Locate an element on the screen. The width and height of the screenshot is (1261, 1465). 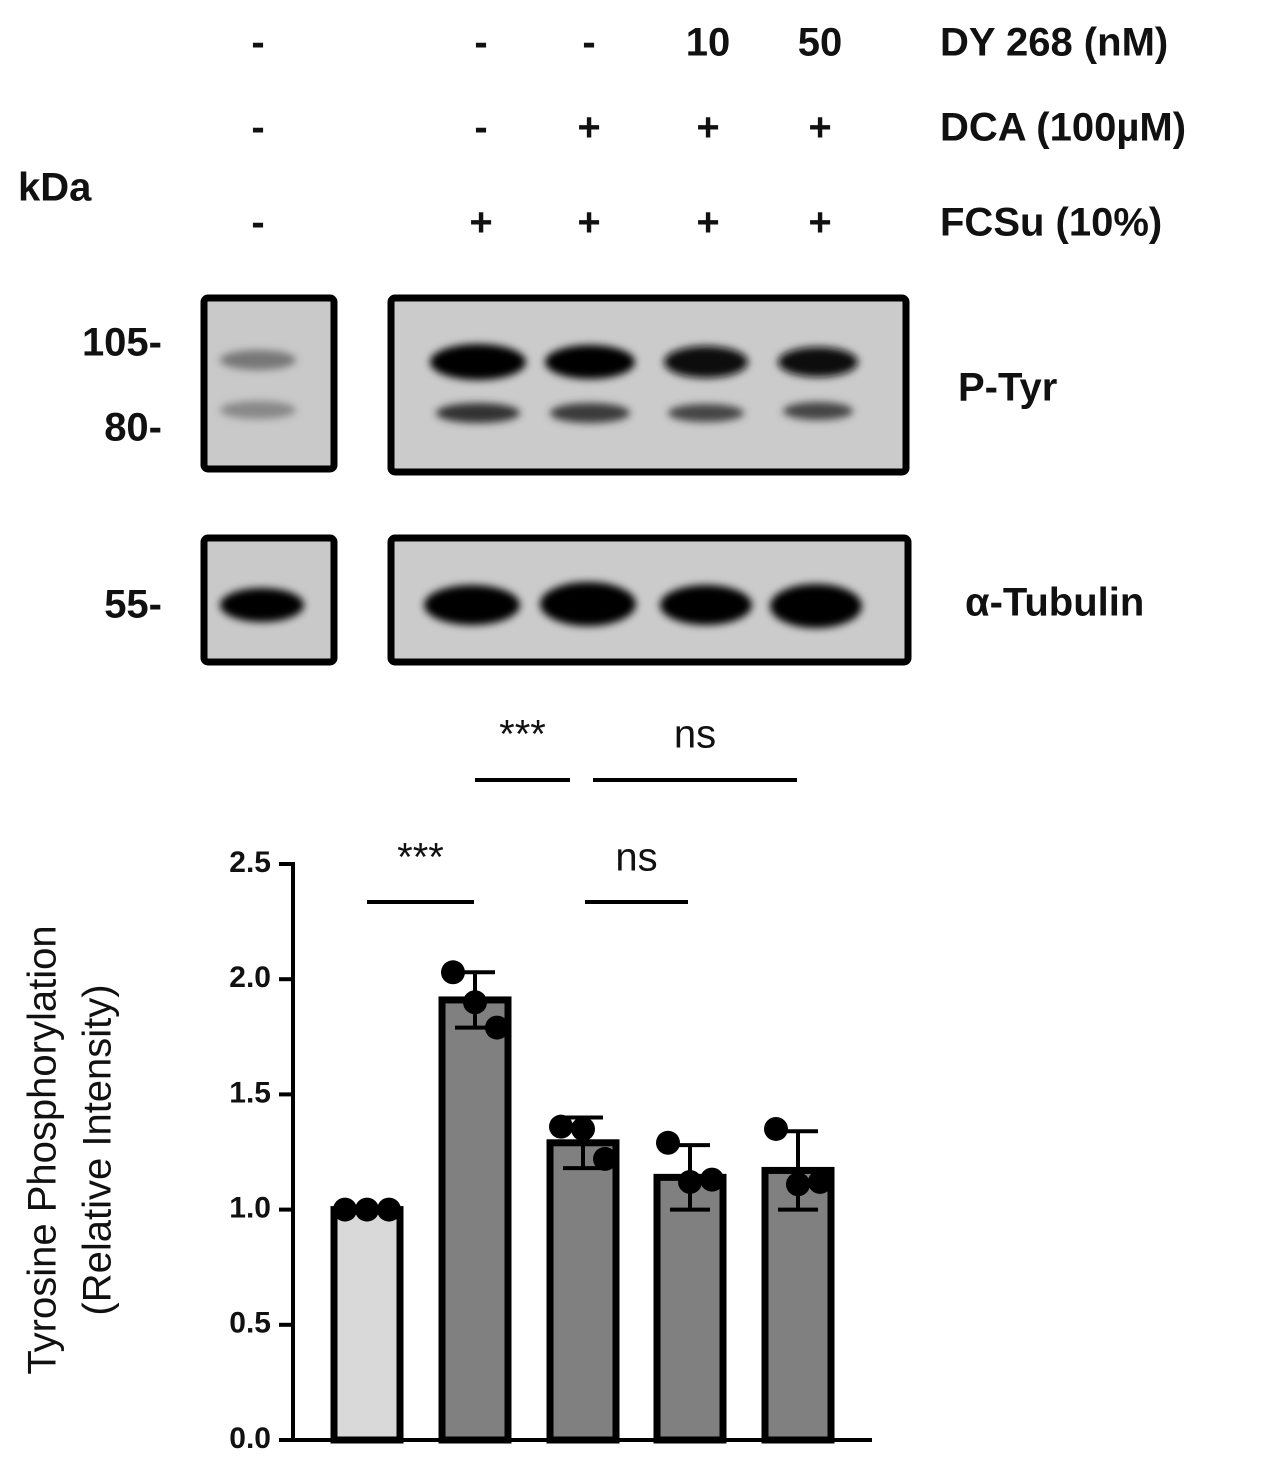
panel-label: α-Tubulin is located at coordinates (1054, 603).